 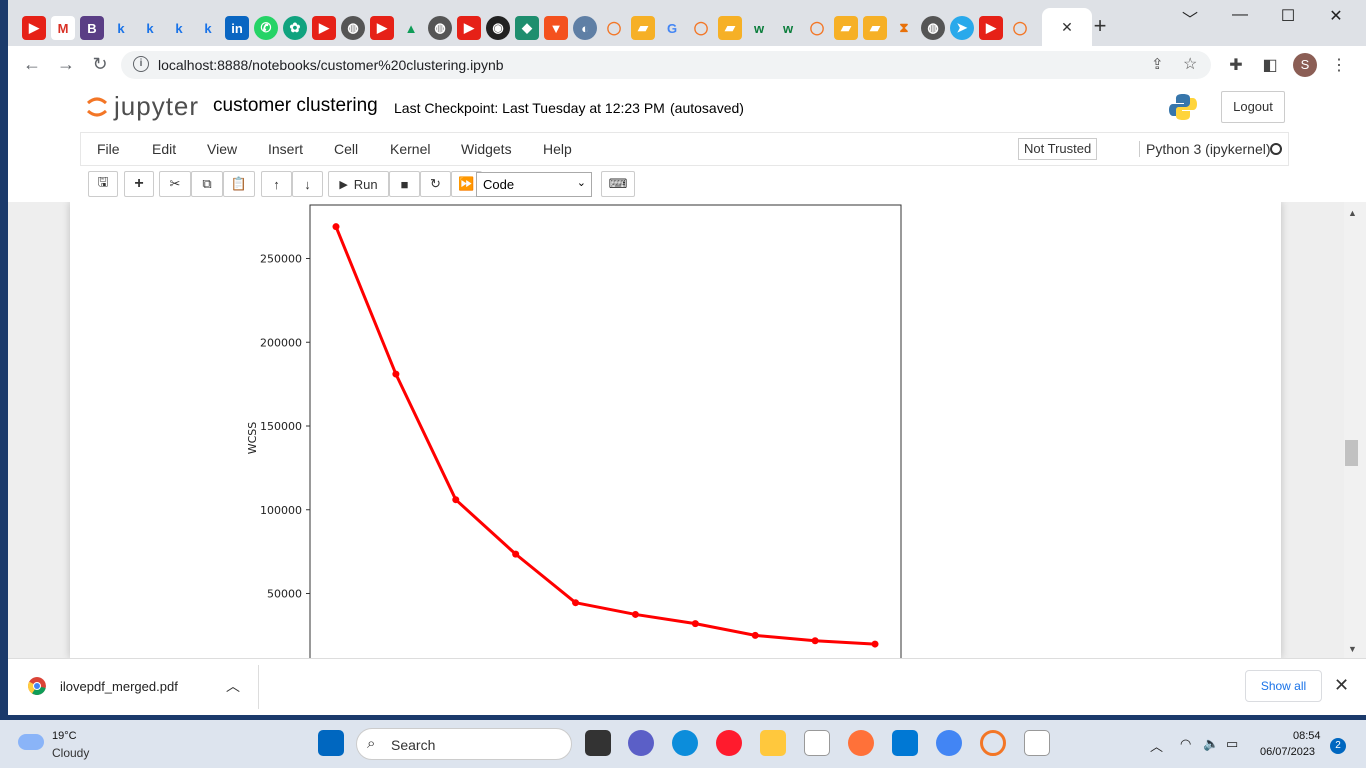 What do you see at coordinates (175, 184) in the screenshot?
I see `cut-icon: ✂` at bounding box center [175, 184].